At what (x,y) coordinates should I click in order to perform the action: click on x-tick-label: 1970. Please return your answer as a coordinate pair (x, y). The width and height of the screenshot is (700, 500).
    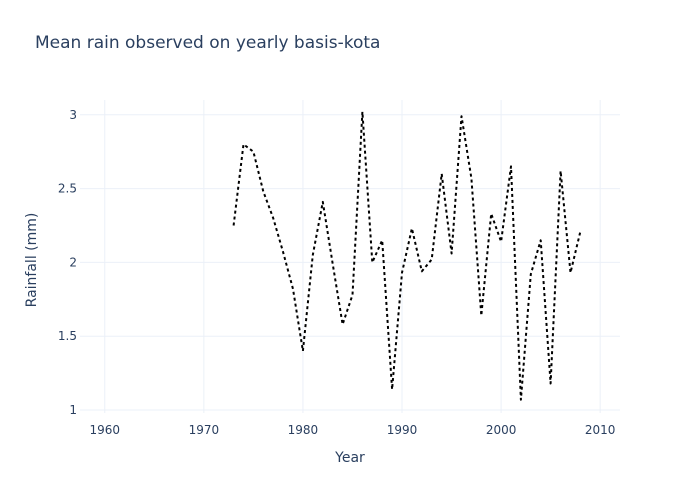
    Looking at the image, I should click on (204, 430).